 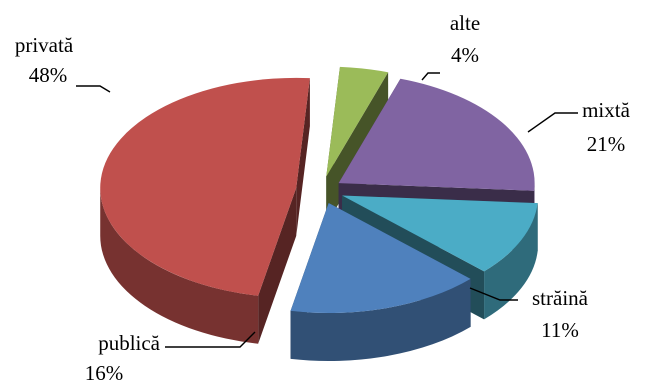 I want to click on slice-value-label: 48%, so click(x=48, y=75).